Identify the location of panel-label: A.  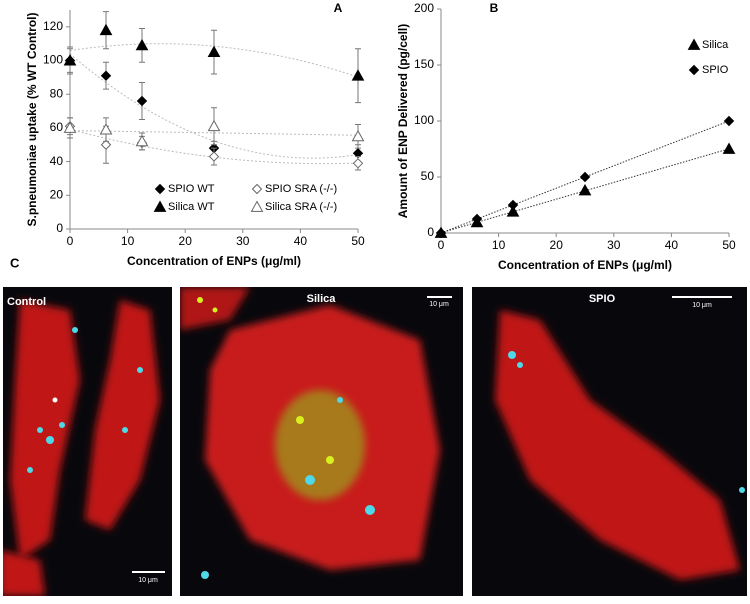
(338, 8).